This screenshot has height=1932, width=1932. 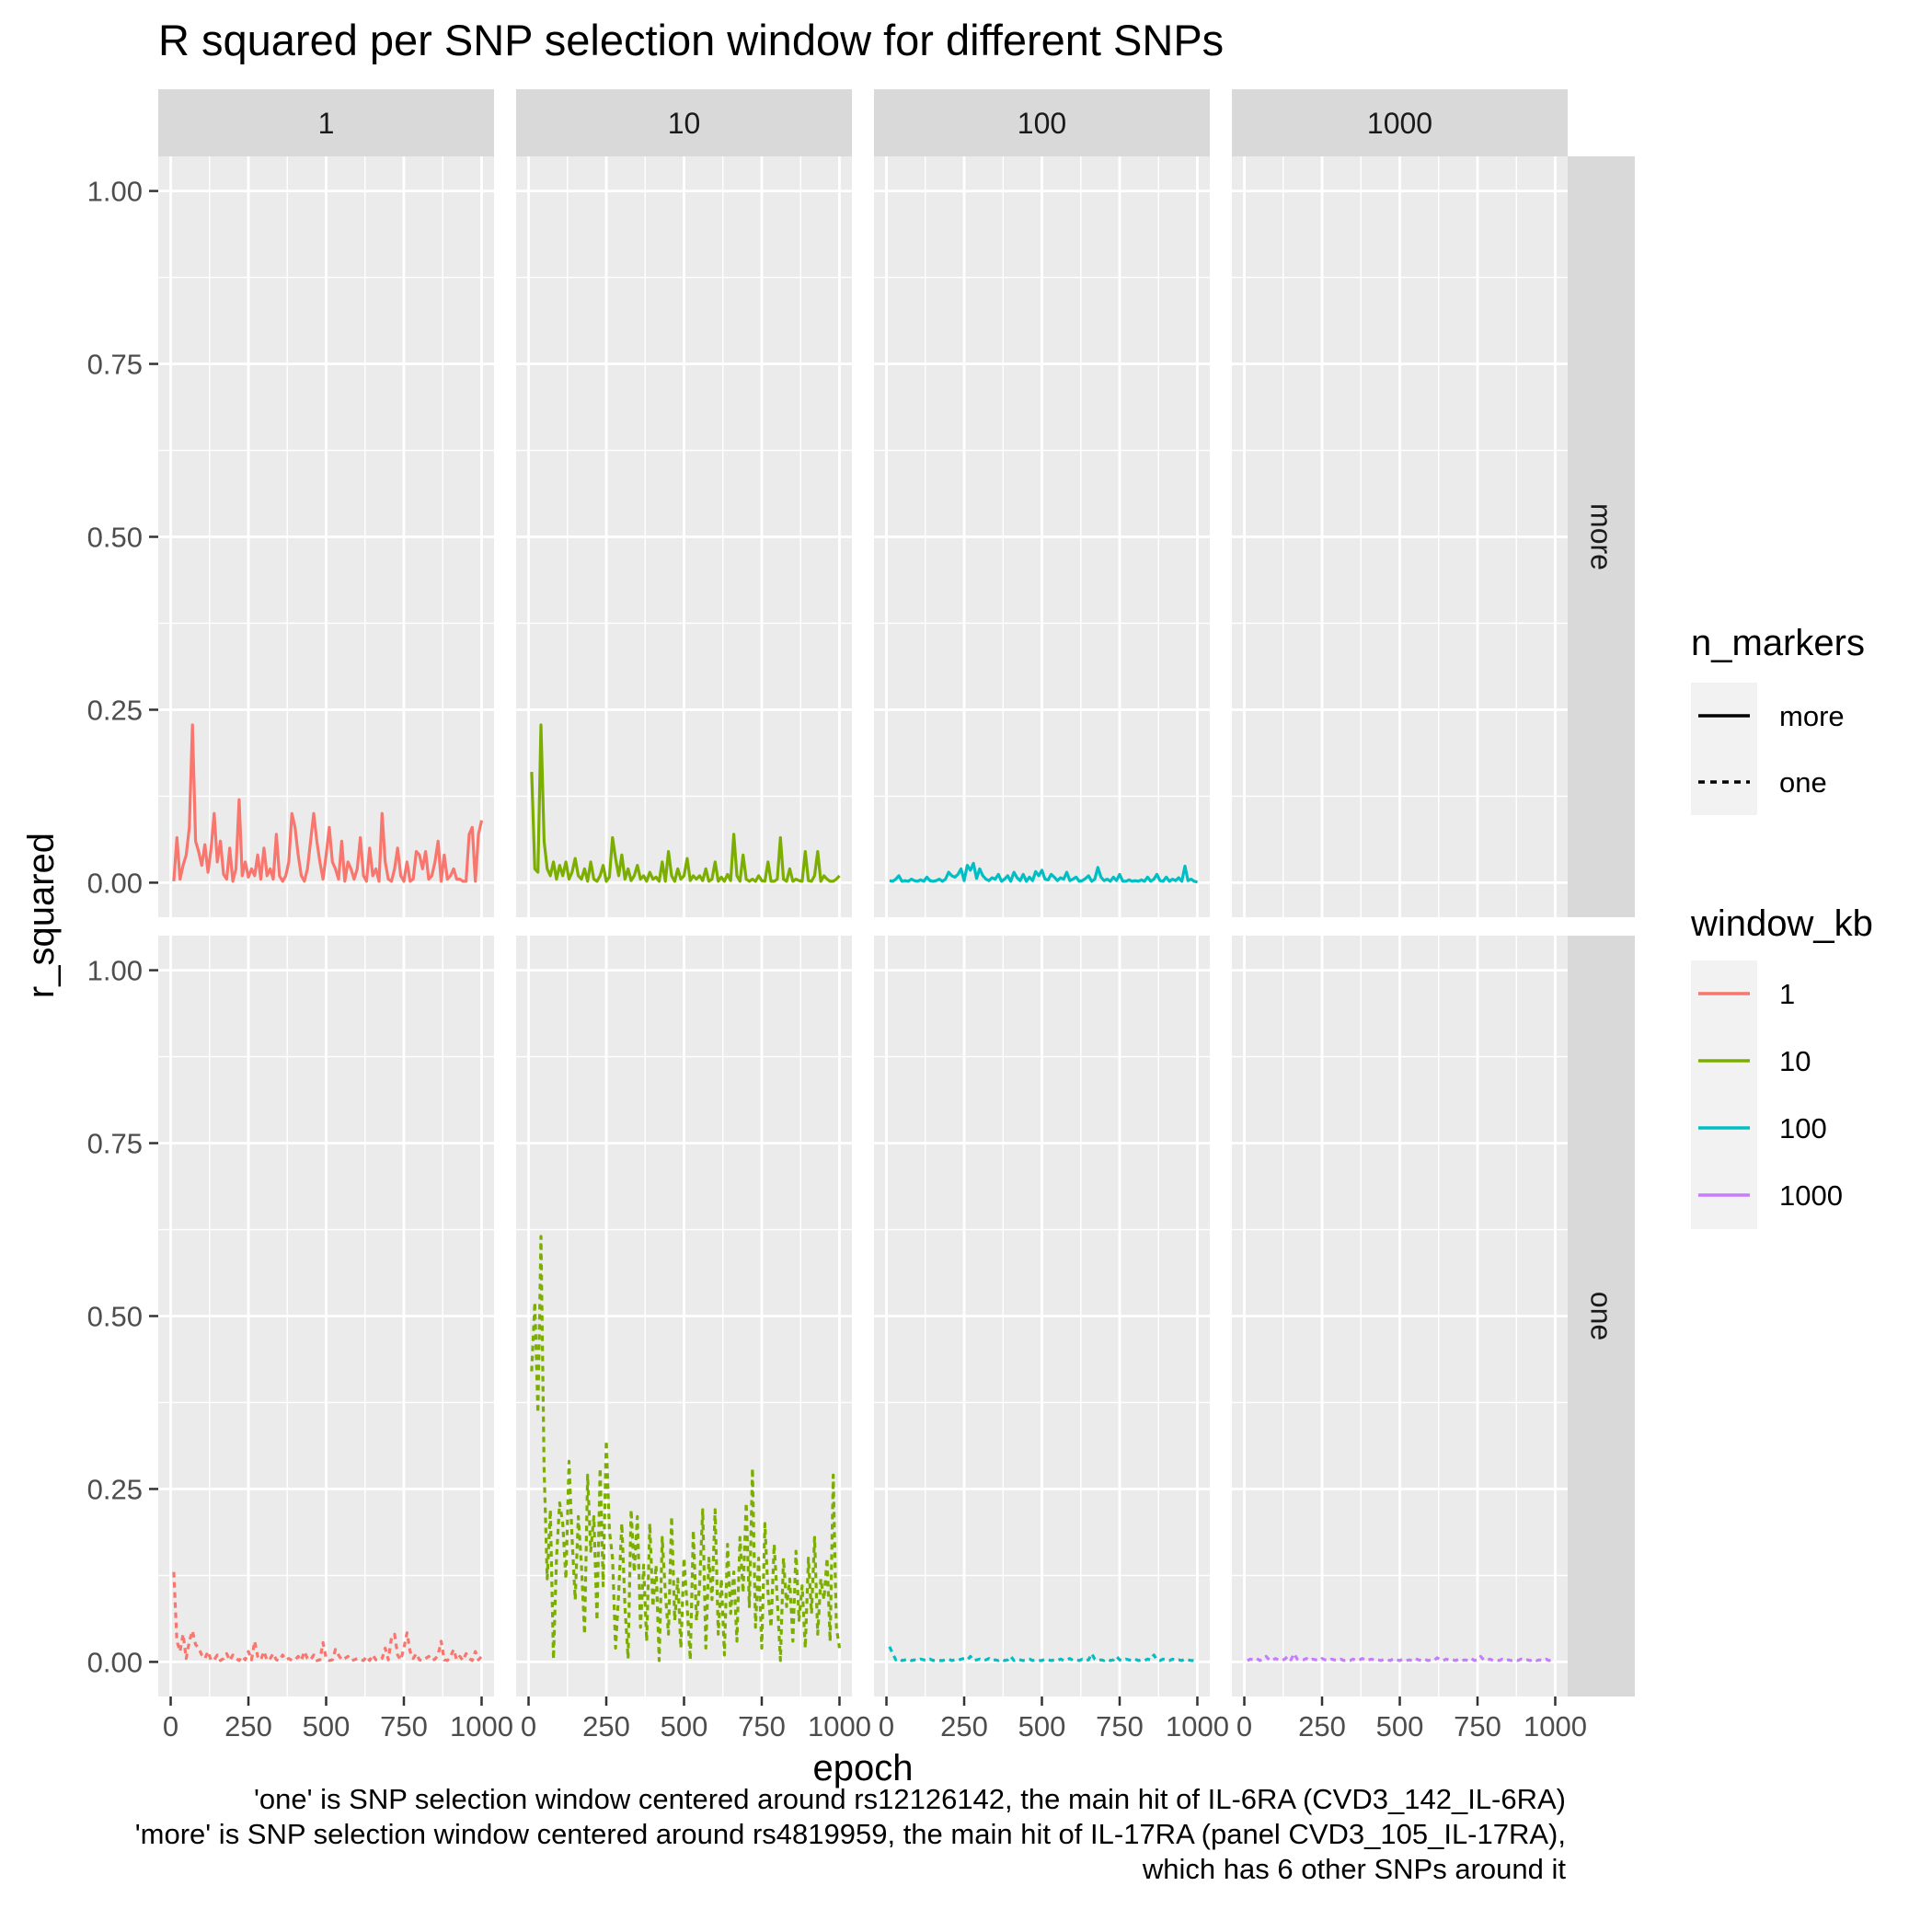 What do you see at coordinates (1043, 1654) in the screenshot?
I see `series-line-100-one` at bounding box center [1043, 1654].